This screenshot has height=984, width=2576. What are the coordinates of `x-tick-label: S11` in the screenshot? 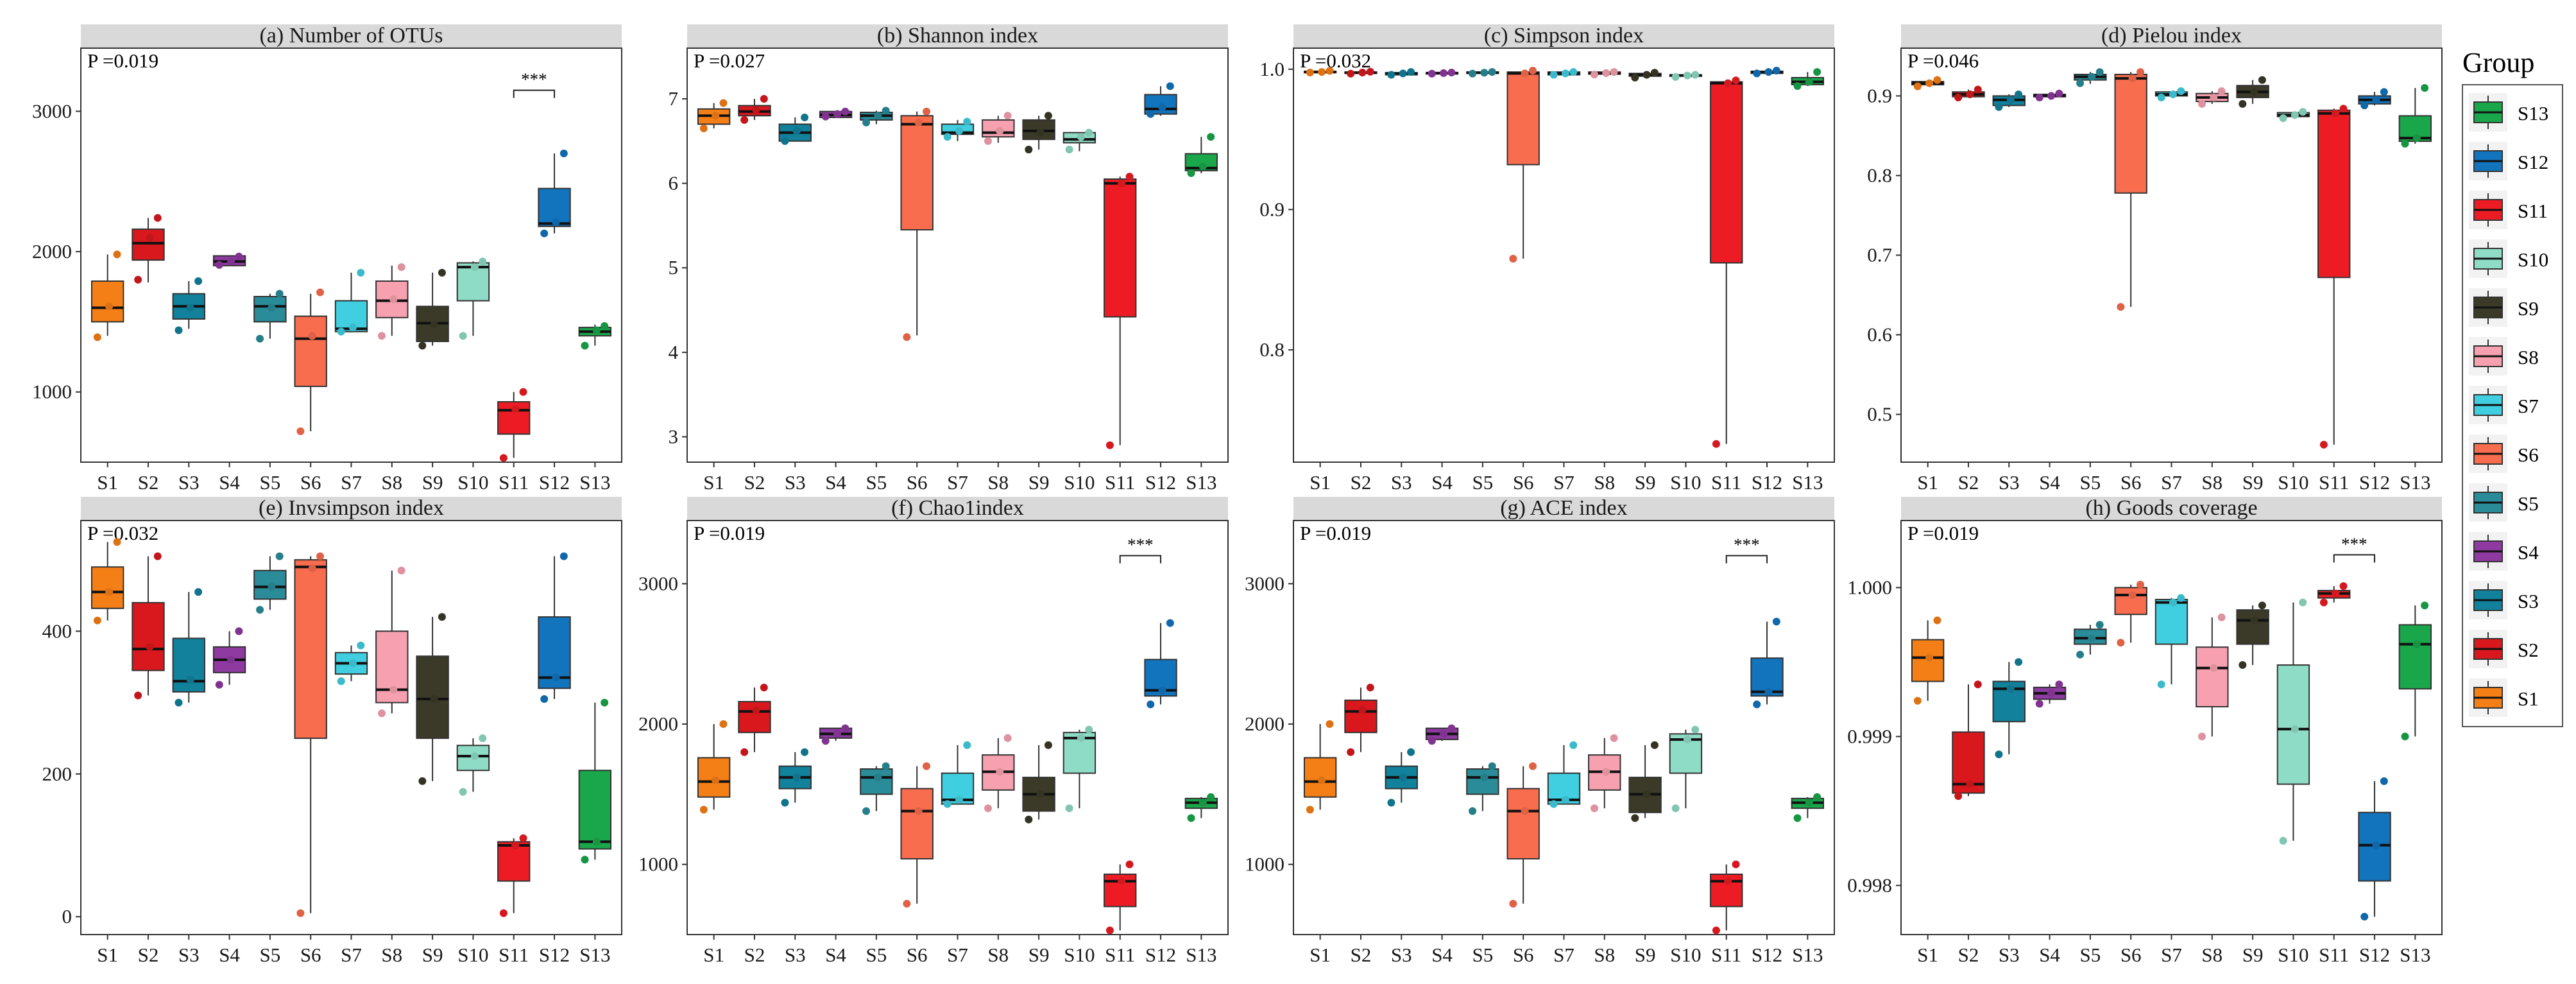 It's located at (1726, 955).